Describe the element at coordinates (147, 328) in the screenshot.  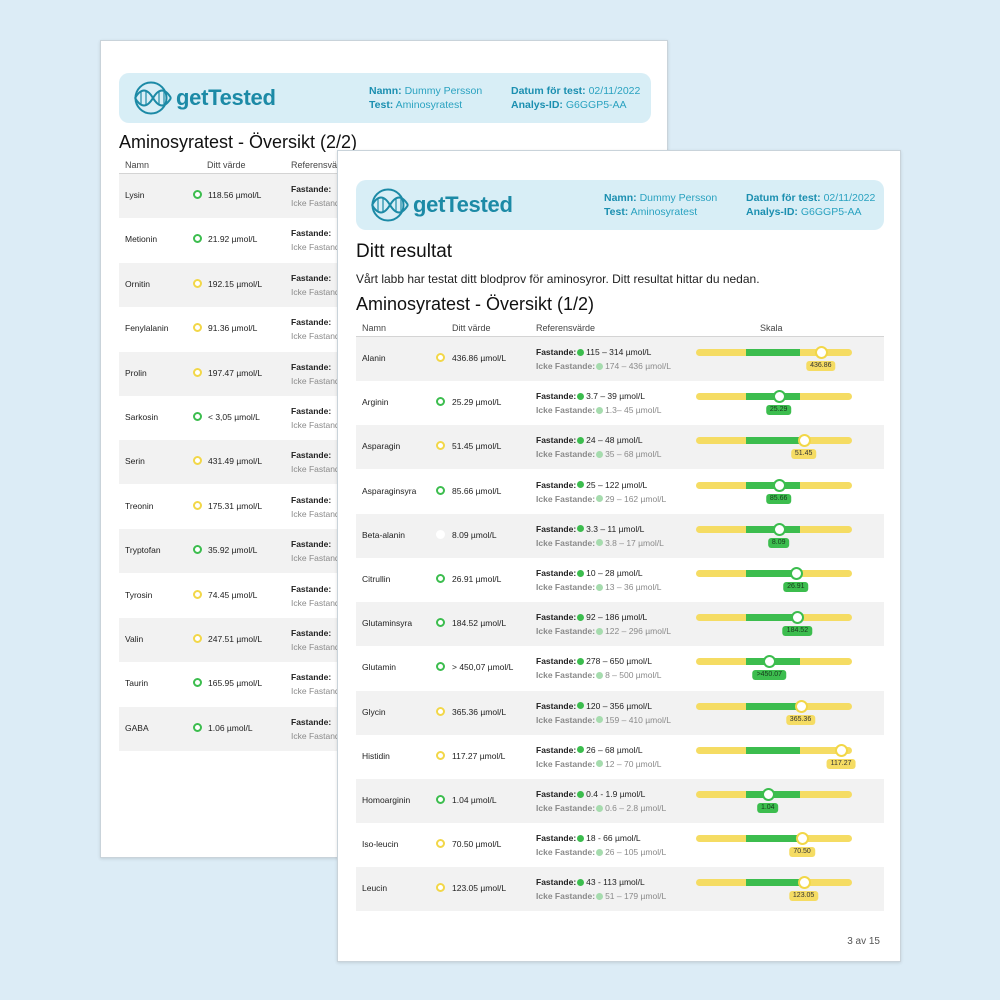
I see `amino-name: Fenylalanin` at that location.